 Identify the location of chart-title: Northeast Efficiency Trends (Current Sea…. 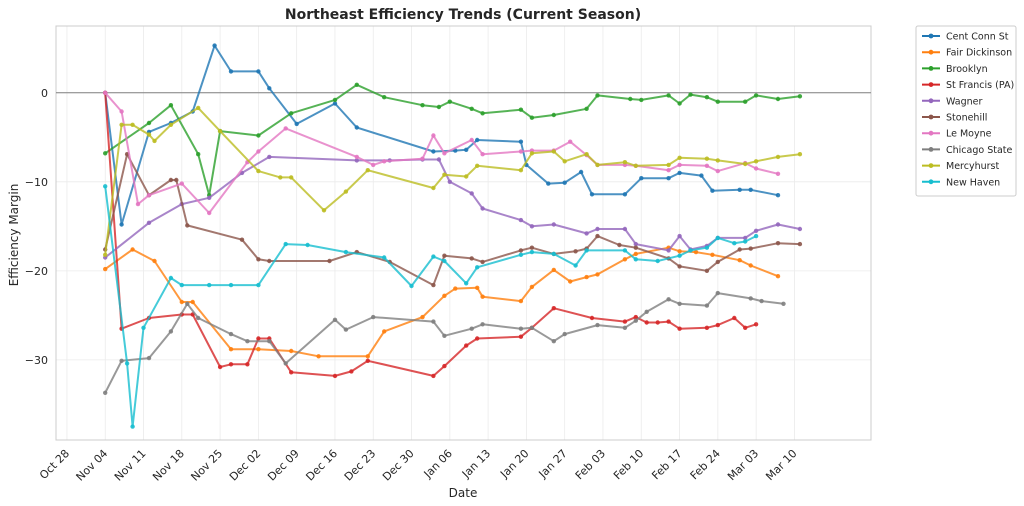
(463, 15).